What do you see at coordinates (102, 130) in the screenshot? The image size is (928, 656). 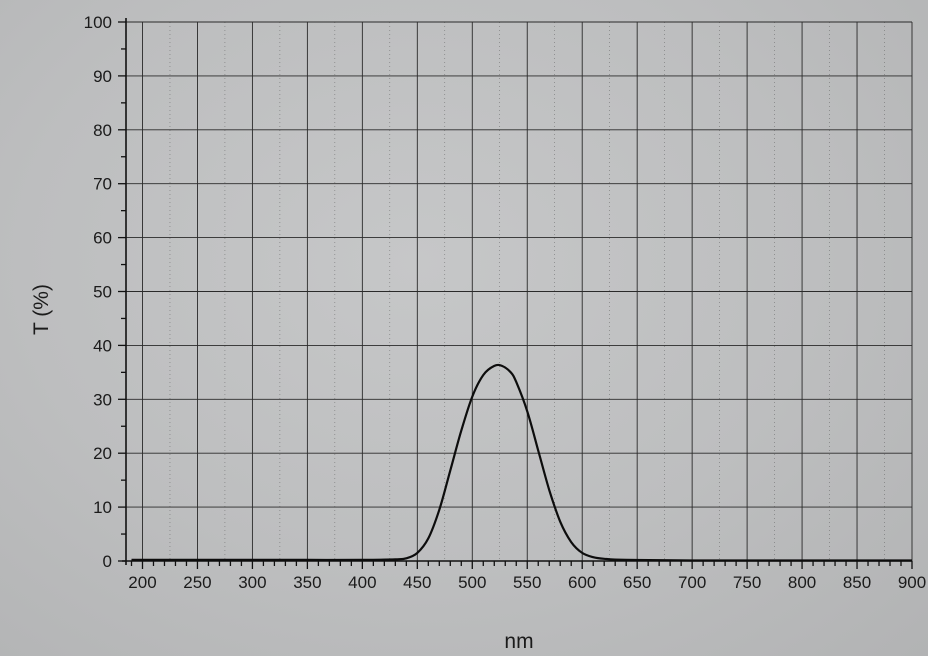 I see `y-tick-label: 80` at bounding box center [102, 130].